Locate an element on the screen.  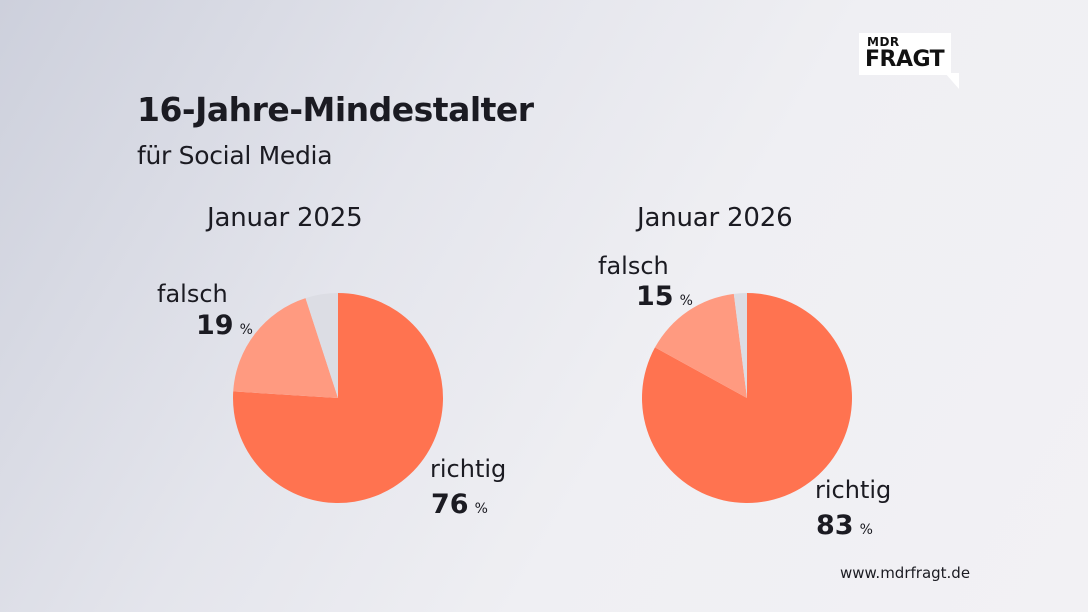
source-url: www.mdrfragt.de is located at coordinates (905, 573).